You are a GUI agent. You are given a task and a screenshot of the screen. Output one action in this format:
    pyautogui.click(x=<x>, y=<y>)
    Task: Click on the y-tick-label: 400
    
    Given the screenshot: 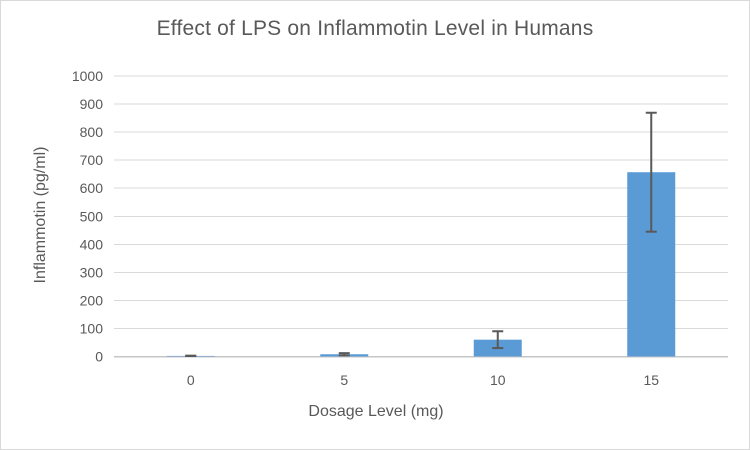 What is the action you would take?
    pyautogui.click(x=92, y=244)
    